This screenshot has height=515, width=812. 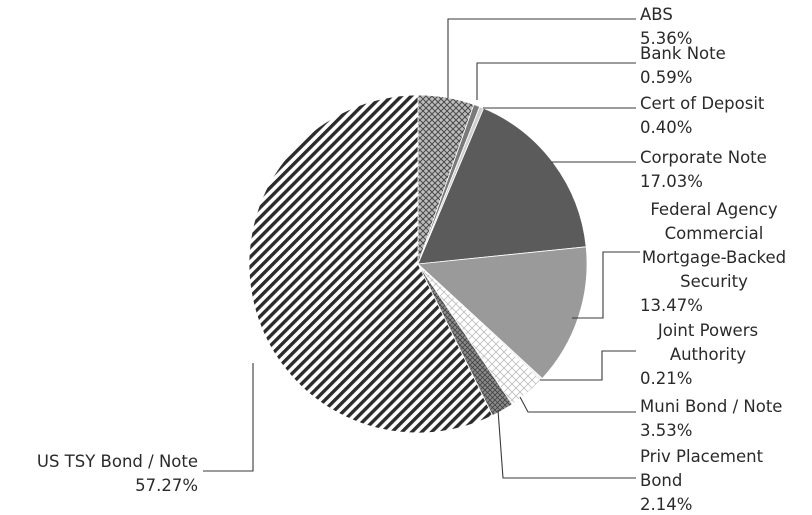 I want to click on slice-label-cert-of-deposit: Cert of Deposit 0.40%, so click(x=702, y=115).